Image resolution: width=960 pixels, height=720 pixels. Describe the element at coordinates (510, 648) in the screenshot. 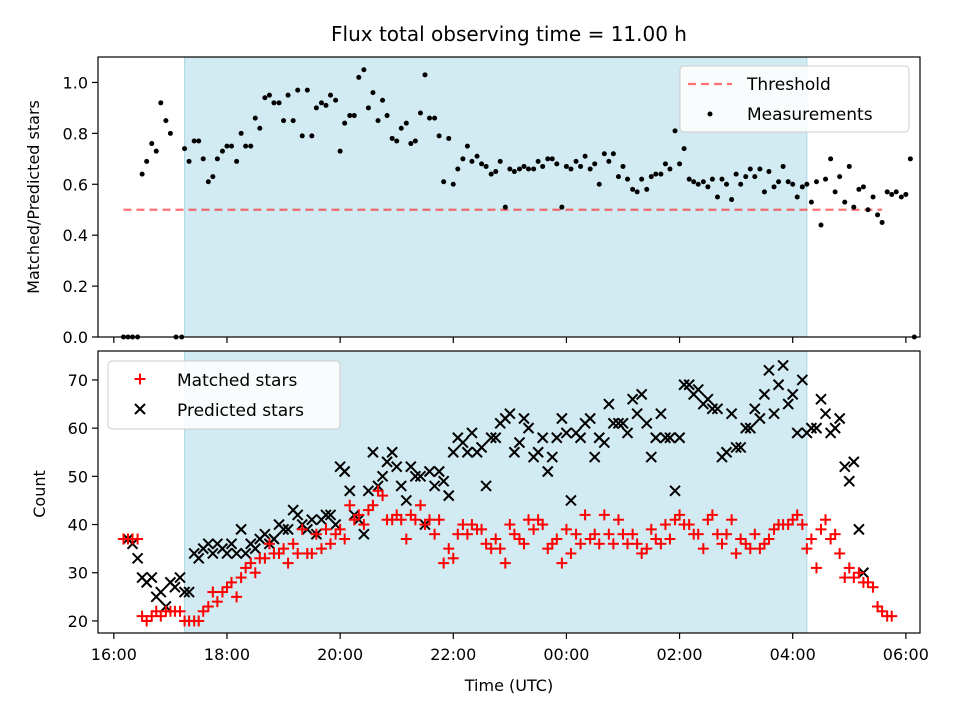

I see `bottom-x-ticks: 16:00 18:00 20:00 22:00 00:00 02:00 04:00 06:00` at that location.